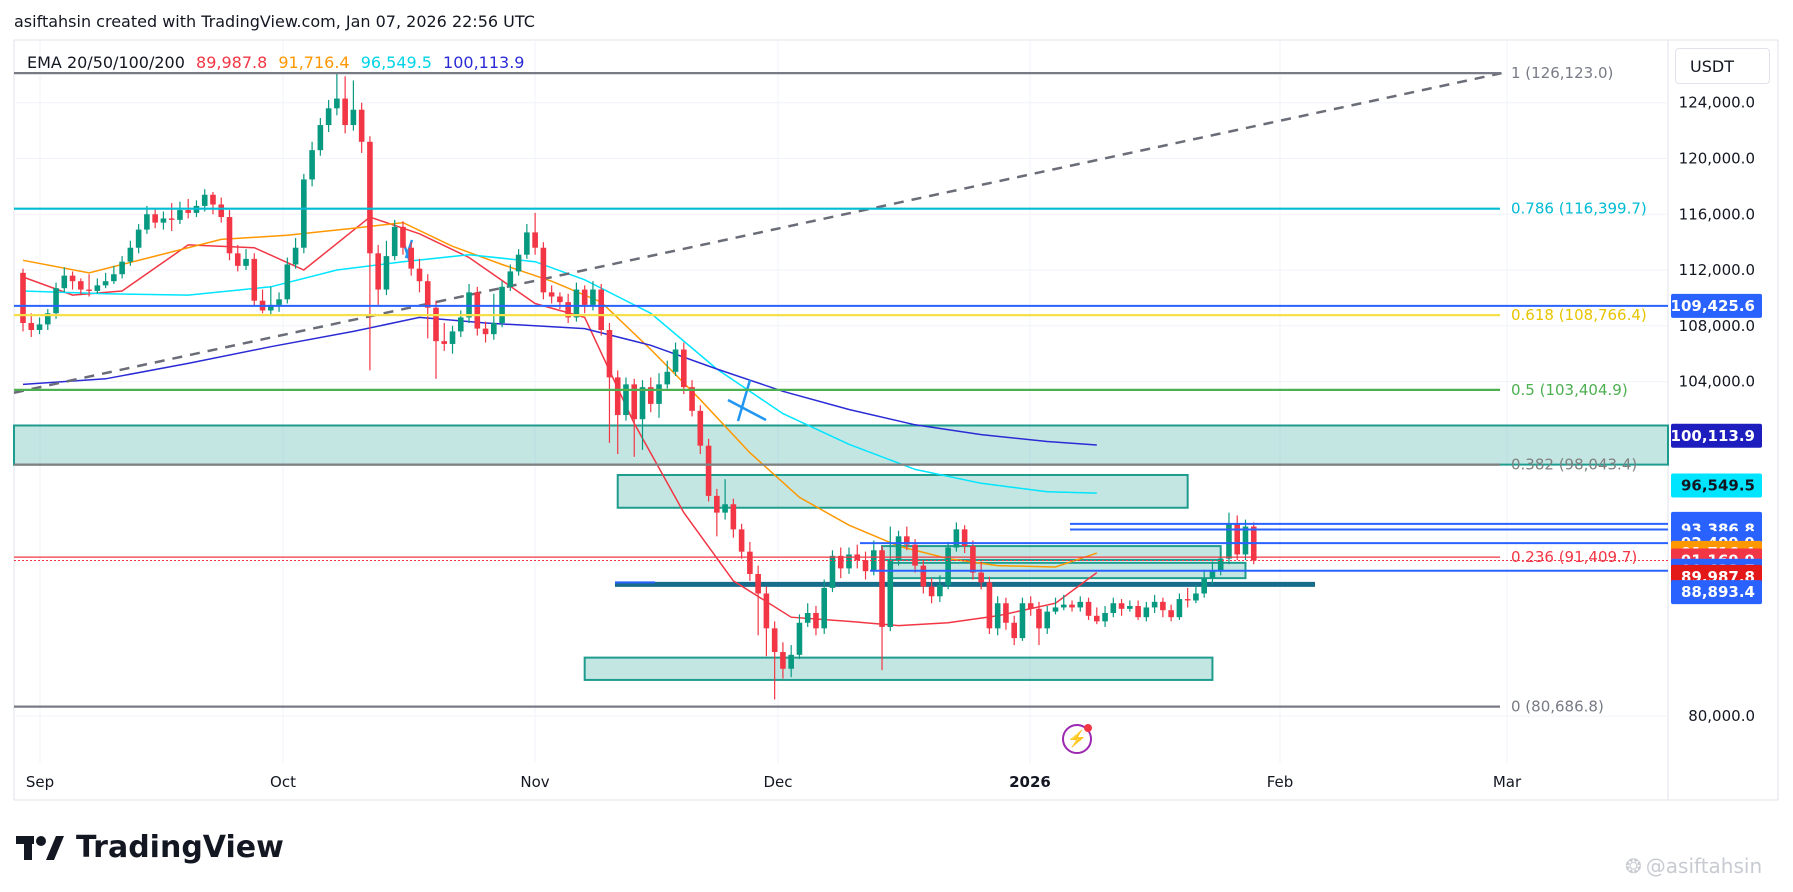  I want to click on fib-level-0: 0 (80,686.8), so click(809, 707).